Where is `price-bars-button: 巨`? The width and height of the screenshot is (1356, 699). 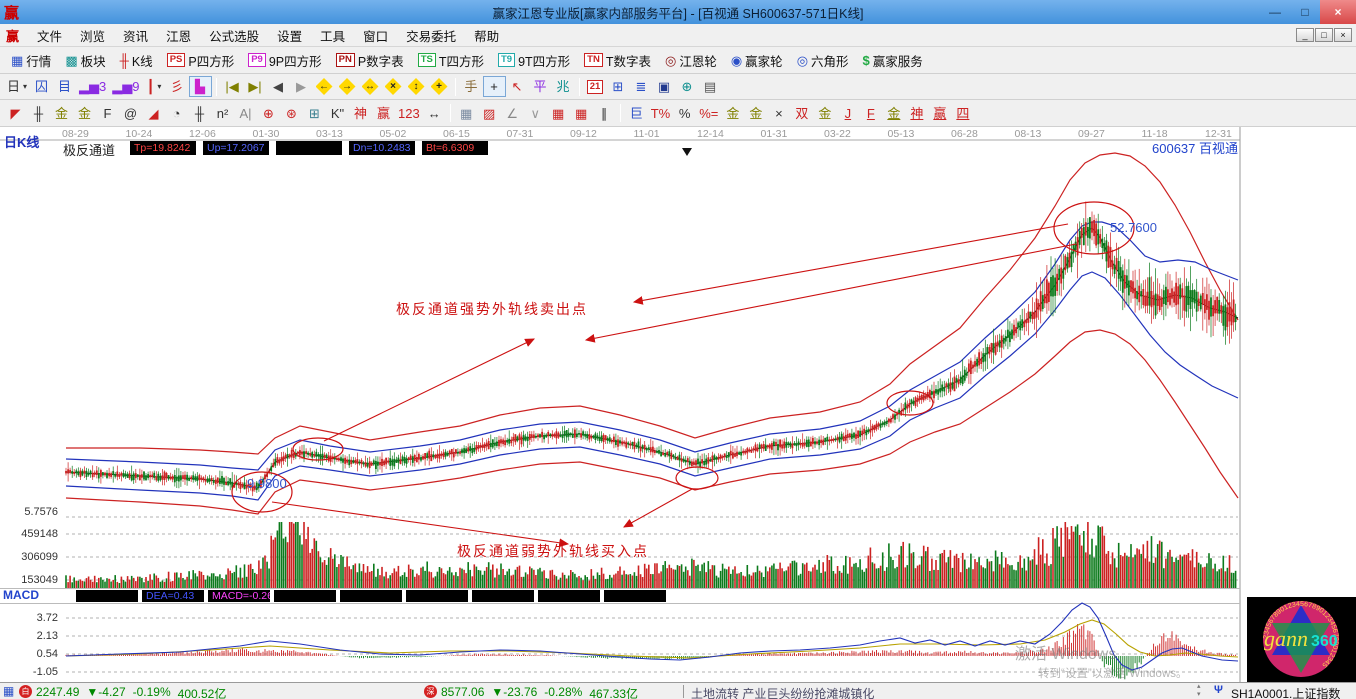
price-bars-button: 巨 is located at coordinates (636, 113).